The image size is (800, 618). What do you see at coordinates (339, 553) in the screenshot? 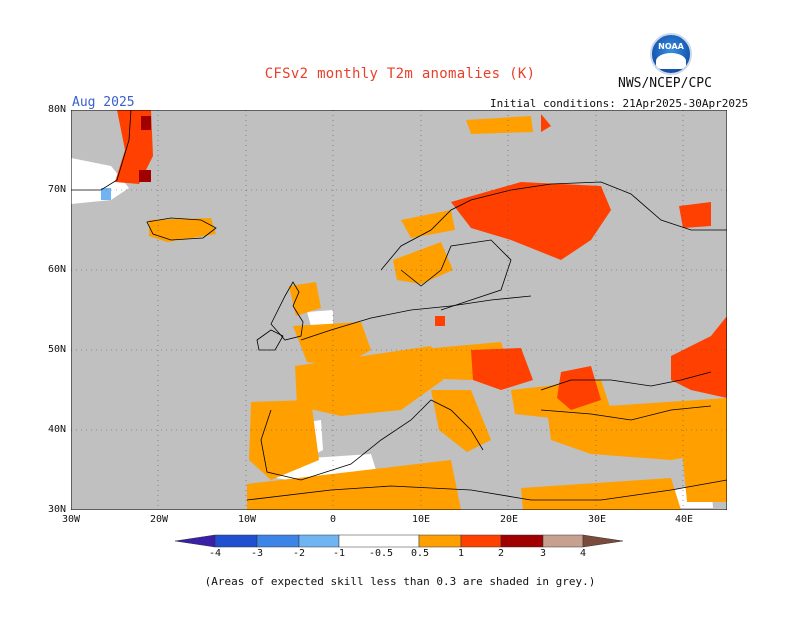
I see `colorbar-label-minus-1: -1` at bounding box center [339, 553].